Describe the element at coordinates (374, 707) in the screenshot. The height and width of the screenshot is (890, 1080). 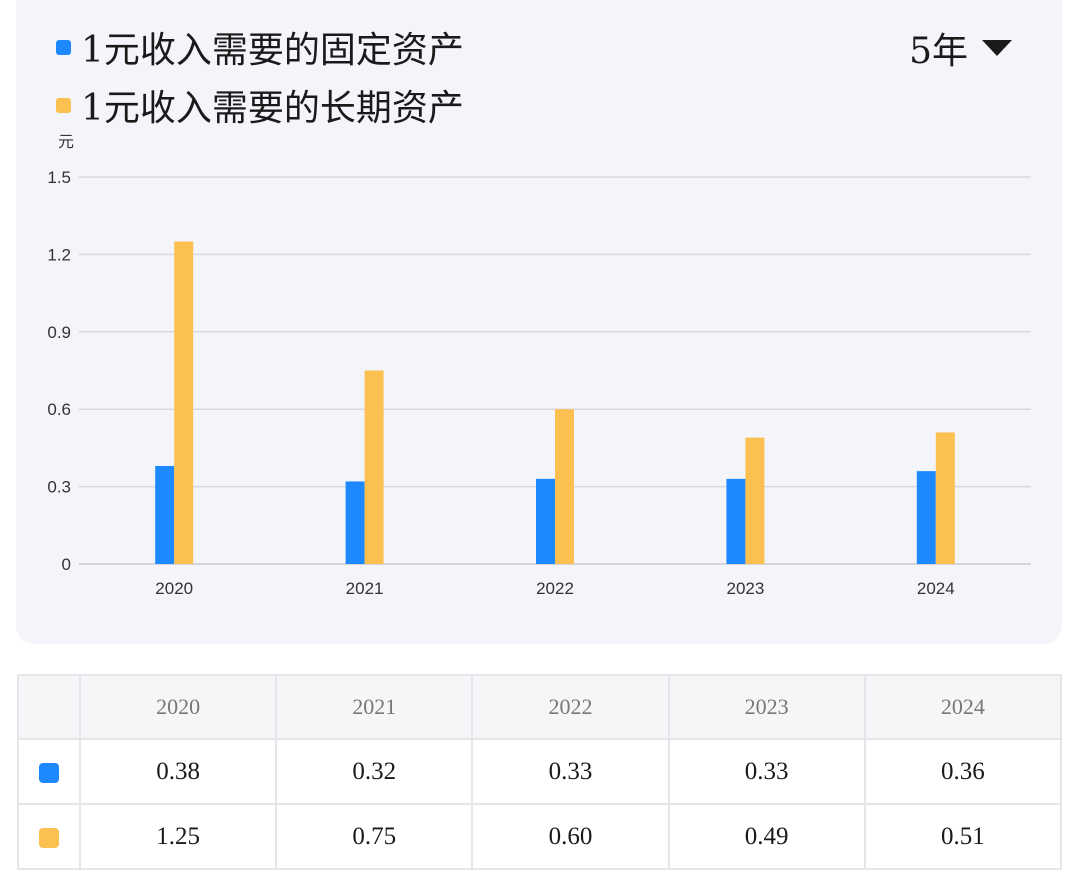
I see `table-header-cell: 2021` at that location.